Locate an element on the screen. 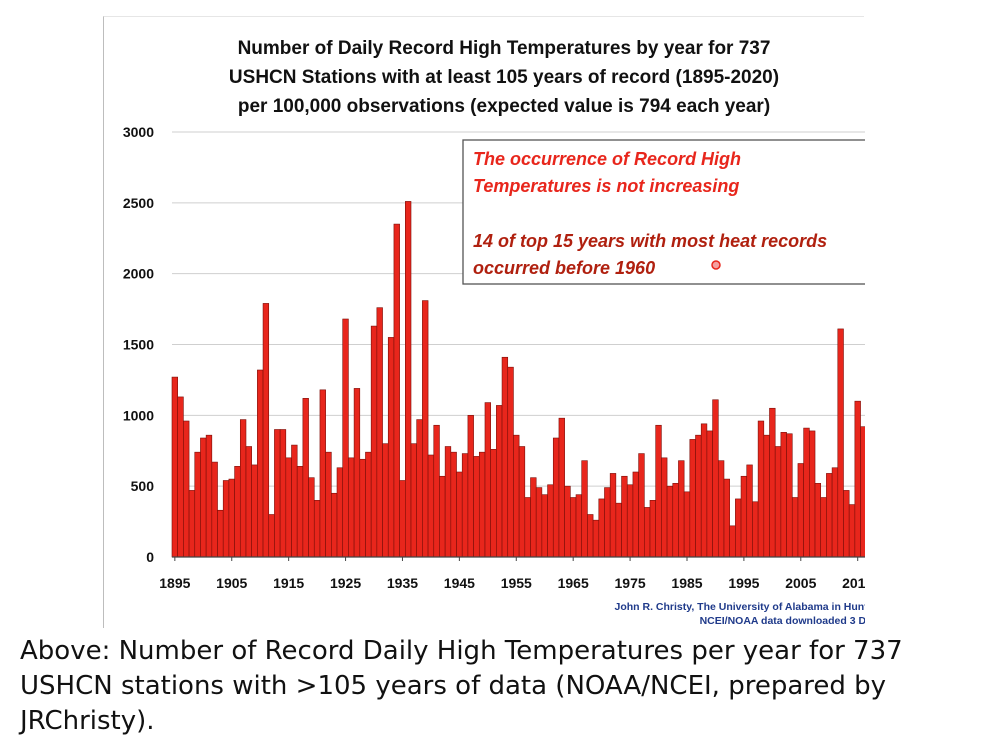 This screenshot has height=749, width=1000. y-tick-label: 1000 is located at coordinates (138, 415).